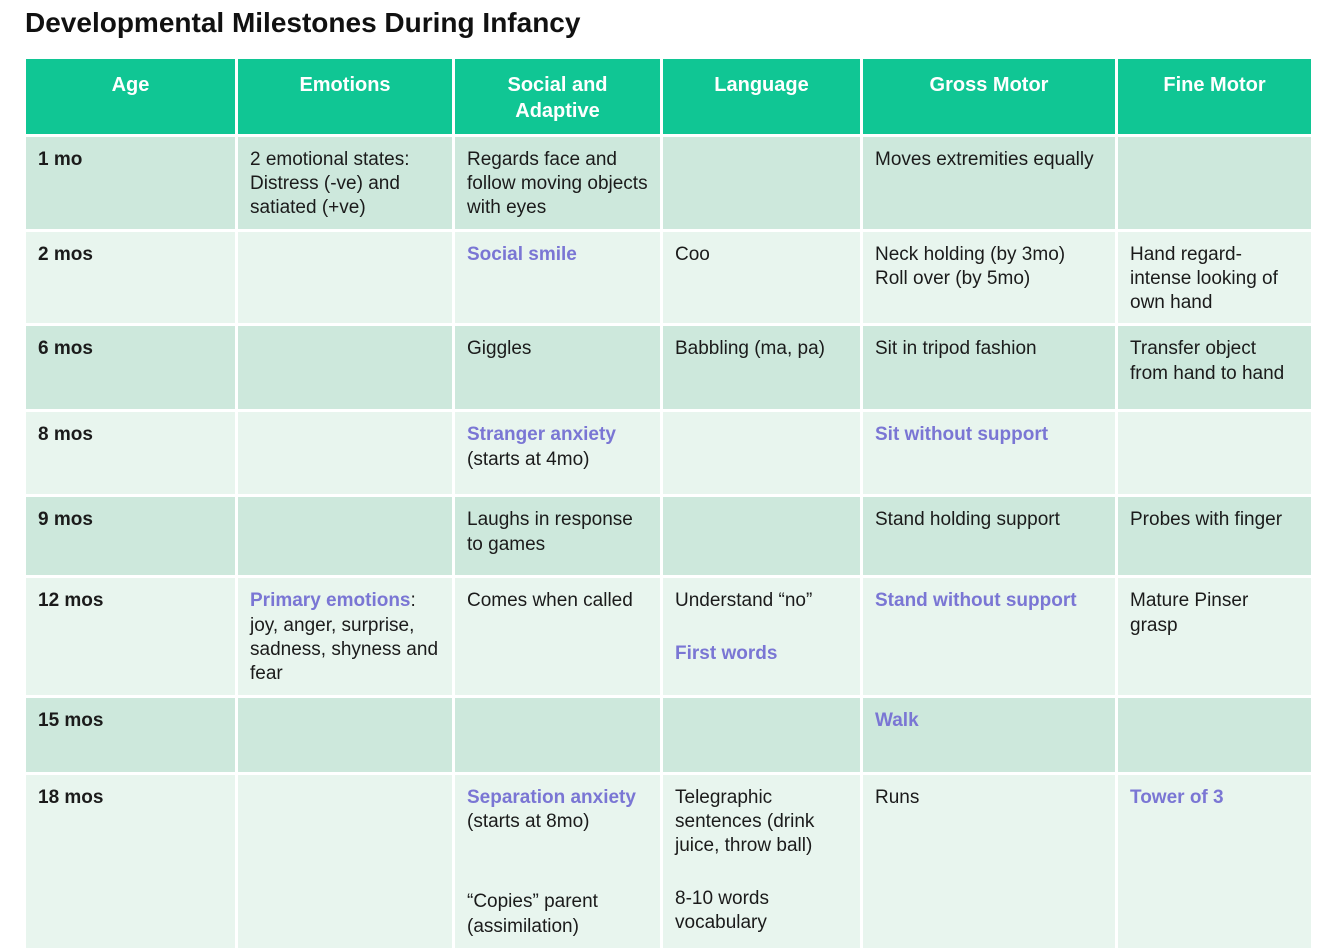 Image resolution: width=1334 pixels, height=948 pixels. What do you see at coordinates (962, 435) in the screenshot?
I see `milestone-highlight: Sit without support` at bounding box center [962, 435].